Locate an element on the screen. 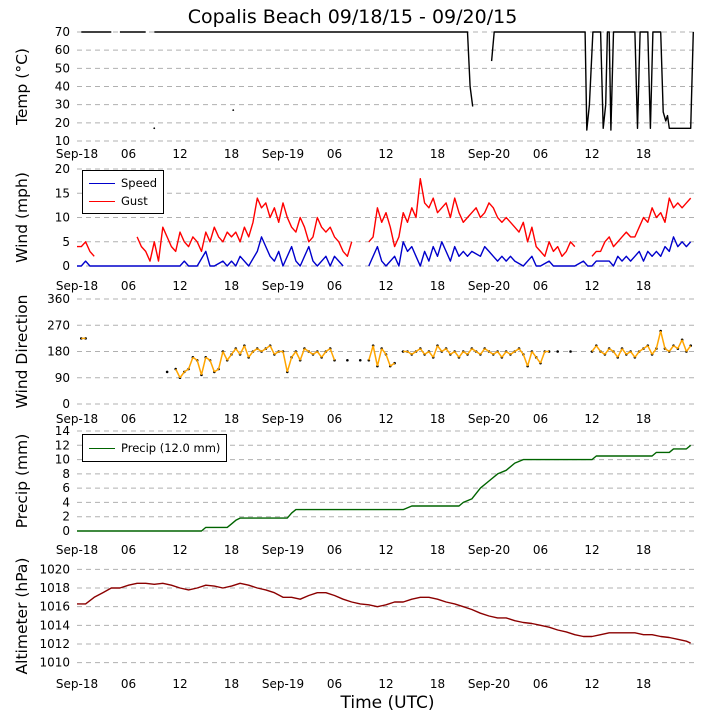 The image size is (705, 725). legend-label-speed: Speed is located at coordinates (139, 183).